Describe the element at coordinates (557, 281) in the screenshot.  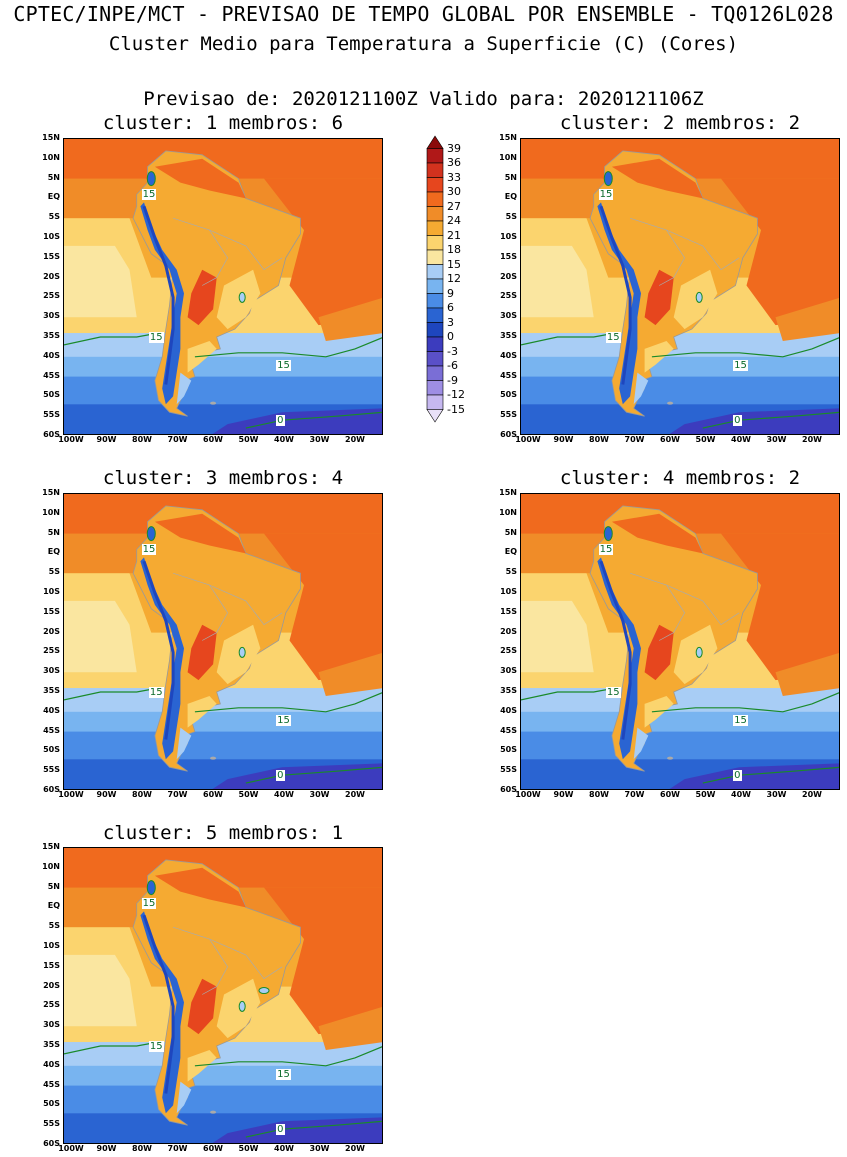
I see `pacific-cream-region` at that location.